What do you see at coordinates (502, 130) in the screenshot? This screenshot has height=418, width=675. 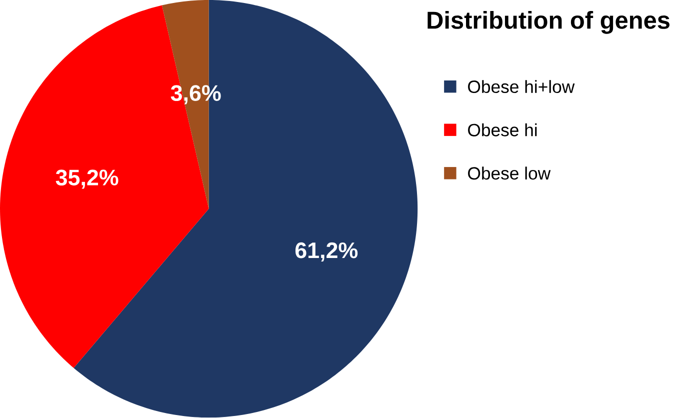 I see `legend-label: Obese hi` at bounding box center [502, 130].